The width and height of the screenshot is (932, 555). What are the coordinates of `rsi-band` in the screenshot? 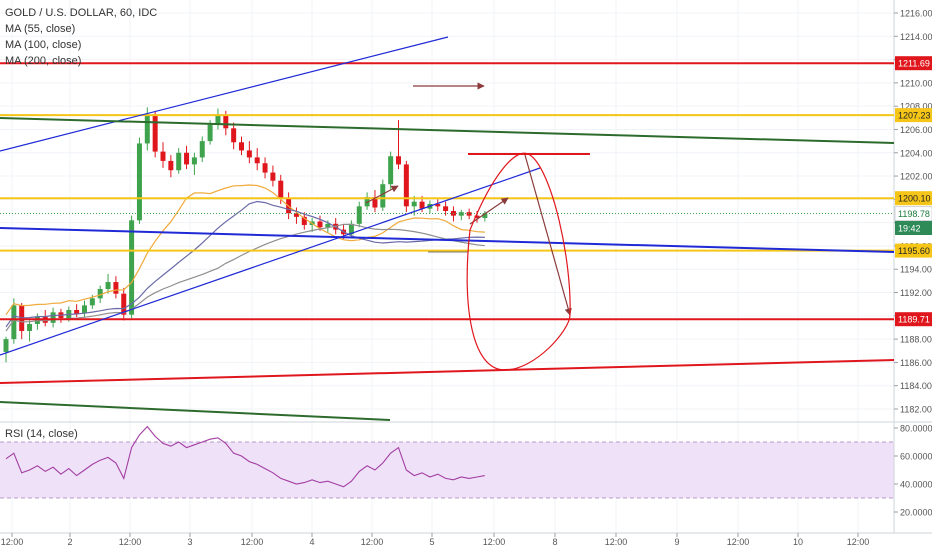 It's located at (447, 470).